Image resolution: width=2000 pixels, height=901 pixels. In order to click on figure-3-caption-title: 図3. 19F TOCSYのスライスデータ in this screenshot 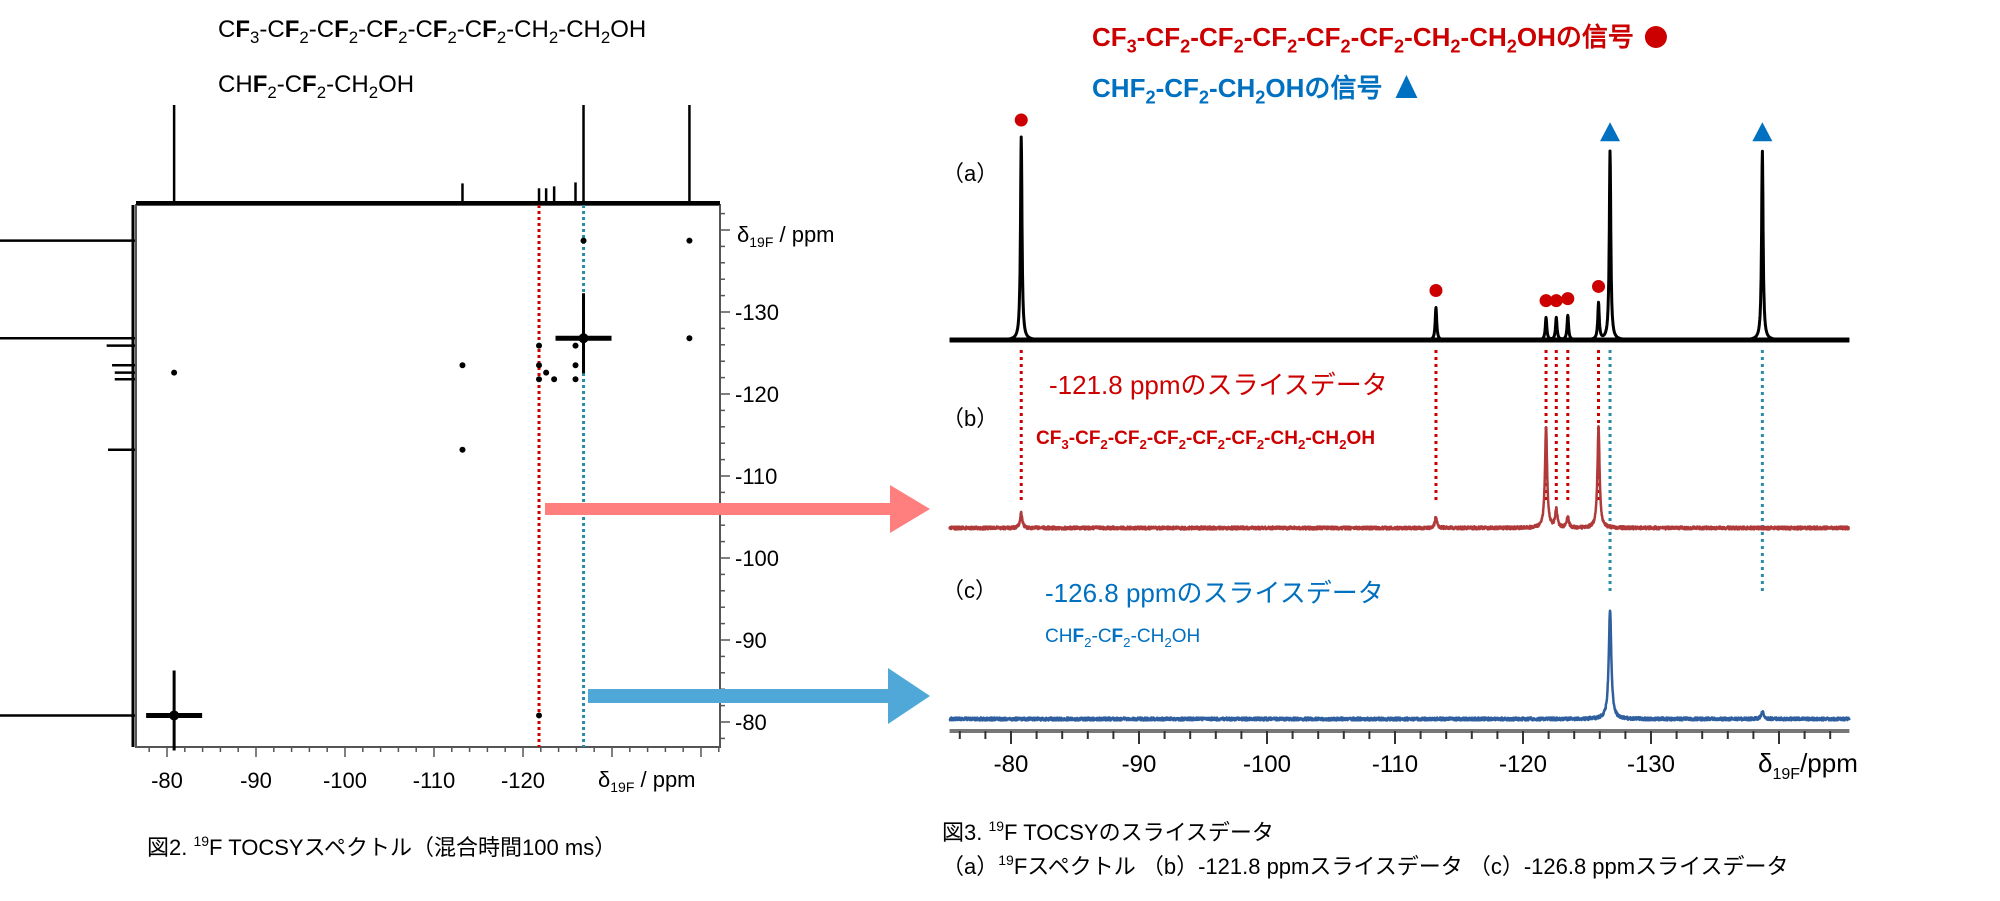, I will do `click(1108, 831)`.